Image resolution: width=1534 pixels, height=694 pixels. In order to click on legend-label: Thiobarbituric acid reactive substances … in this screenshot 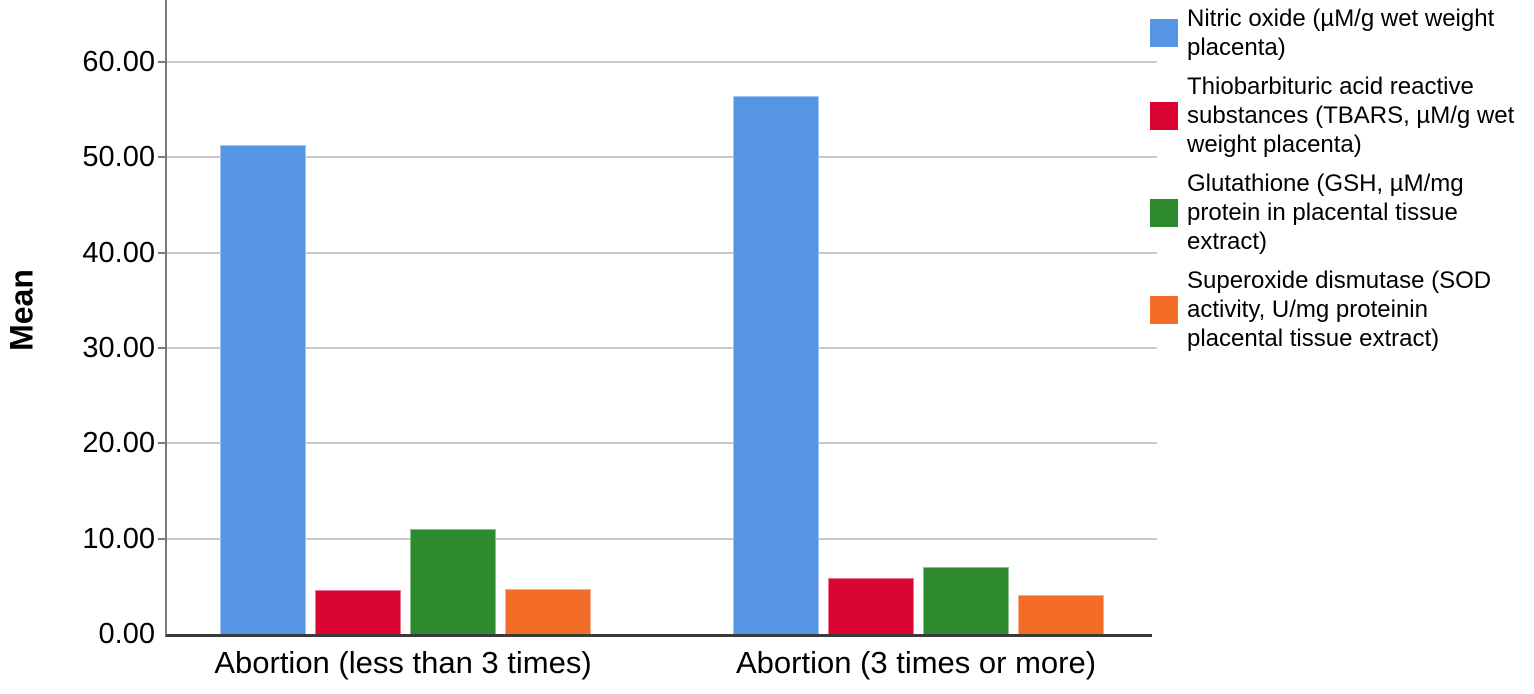, I will do `click(1351, 115)`.